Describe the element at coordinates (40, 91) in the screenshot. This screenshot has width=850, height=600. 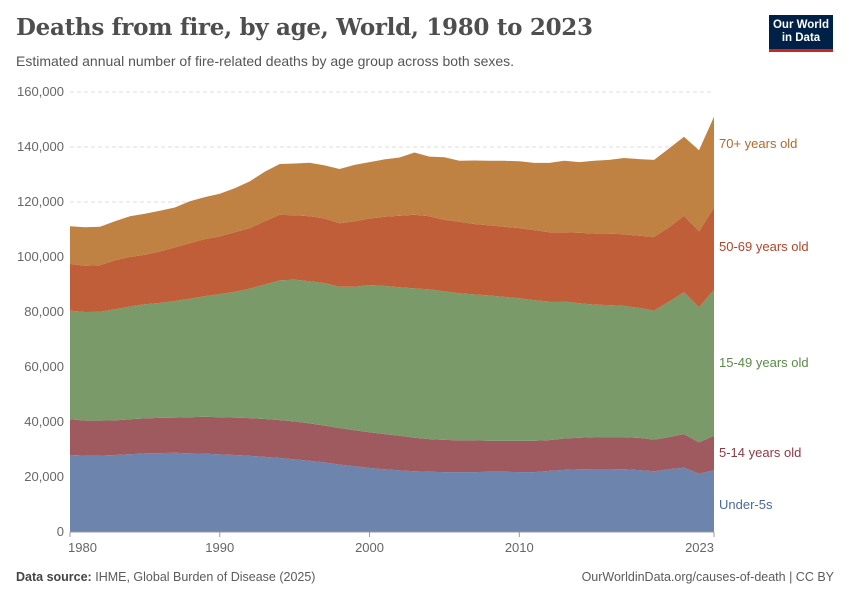
I see `y-tick-label: 160,000` at that location.